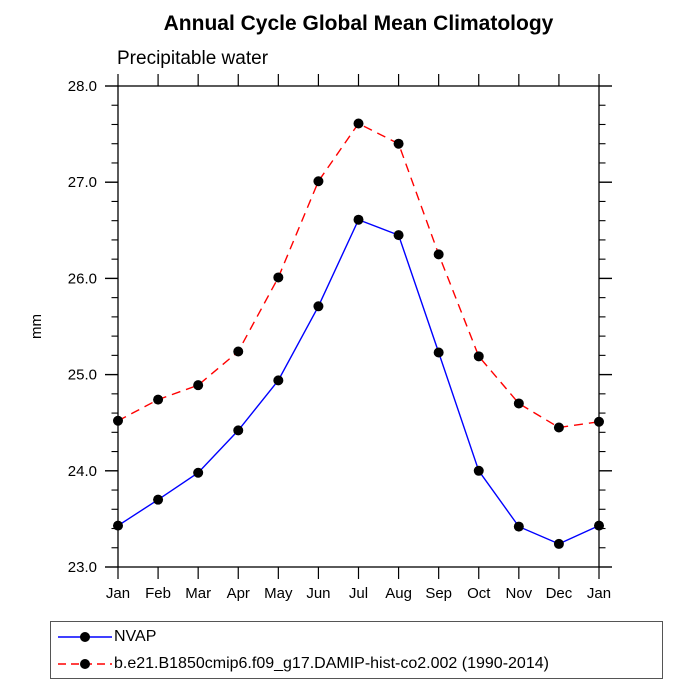 The height and width of the screenshot is (700, 700). What do you see at coordinates (82, 375) in the screenshot?
I see `y-tick-label: 25.0` at bounding box center [82, 375].